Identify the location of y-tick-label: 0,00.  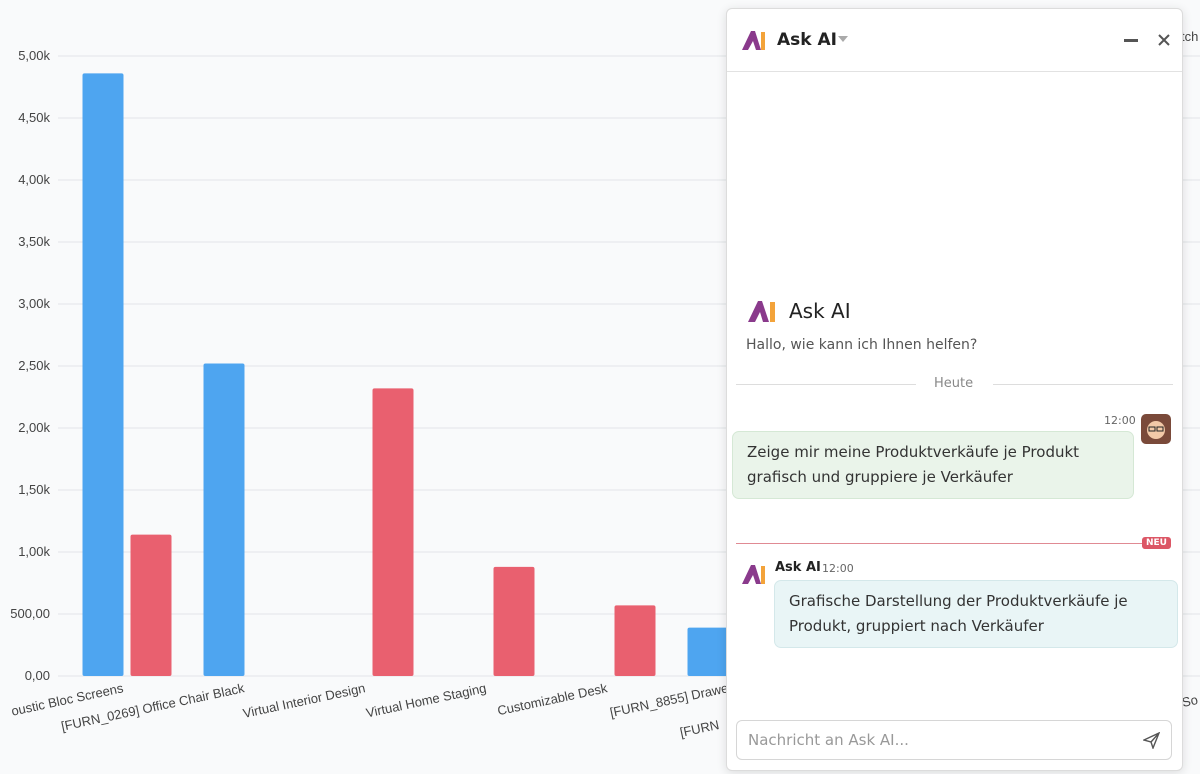
(37, 675).